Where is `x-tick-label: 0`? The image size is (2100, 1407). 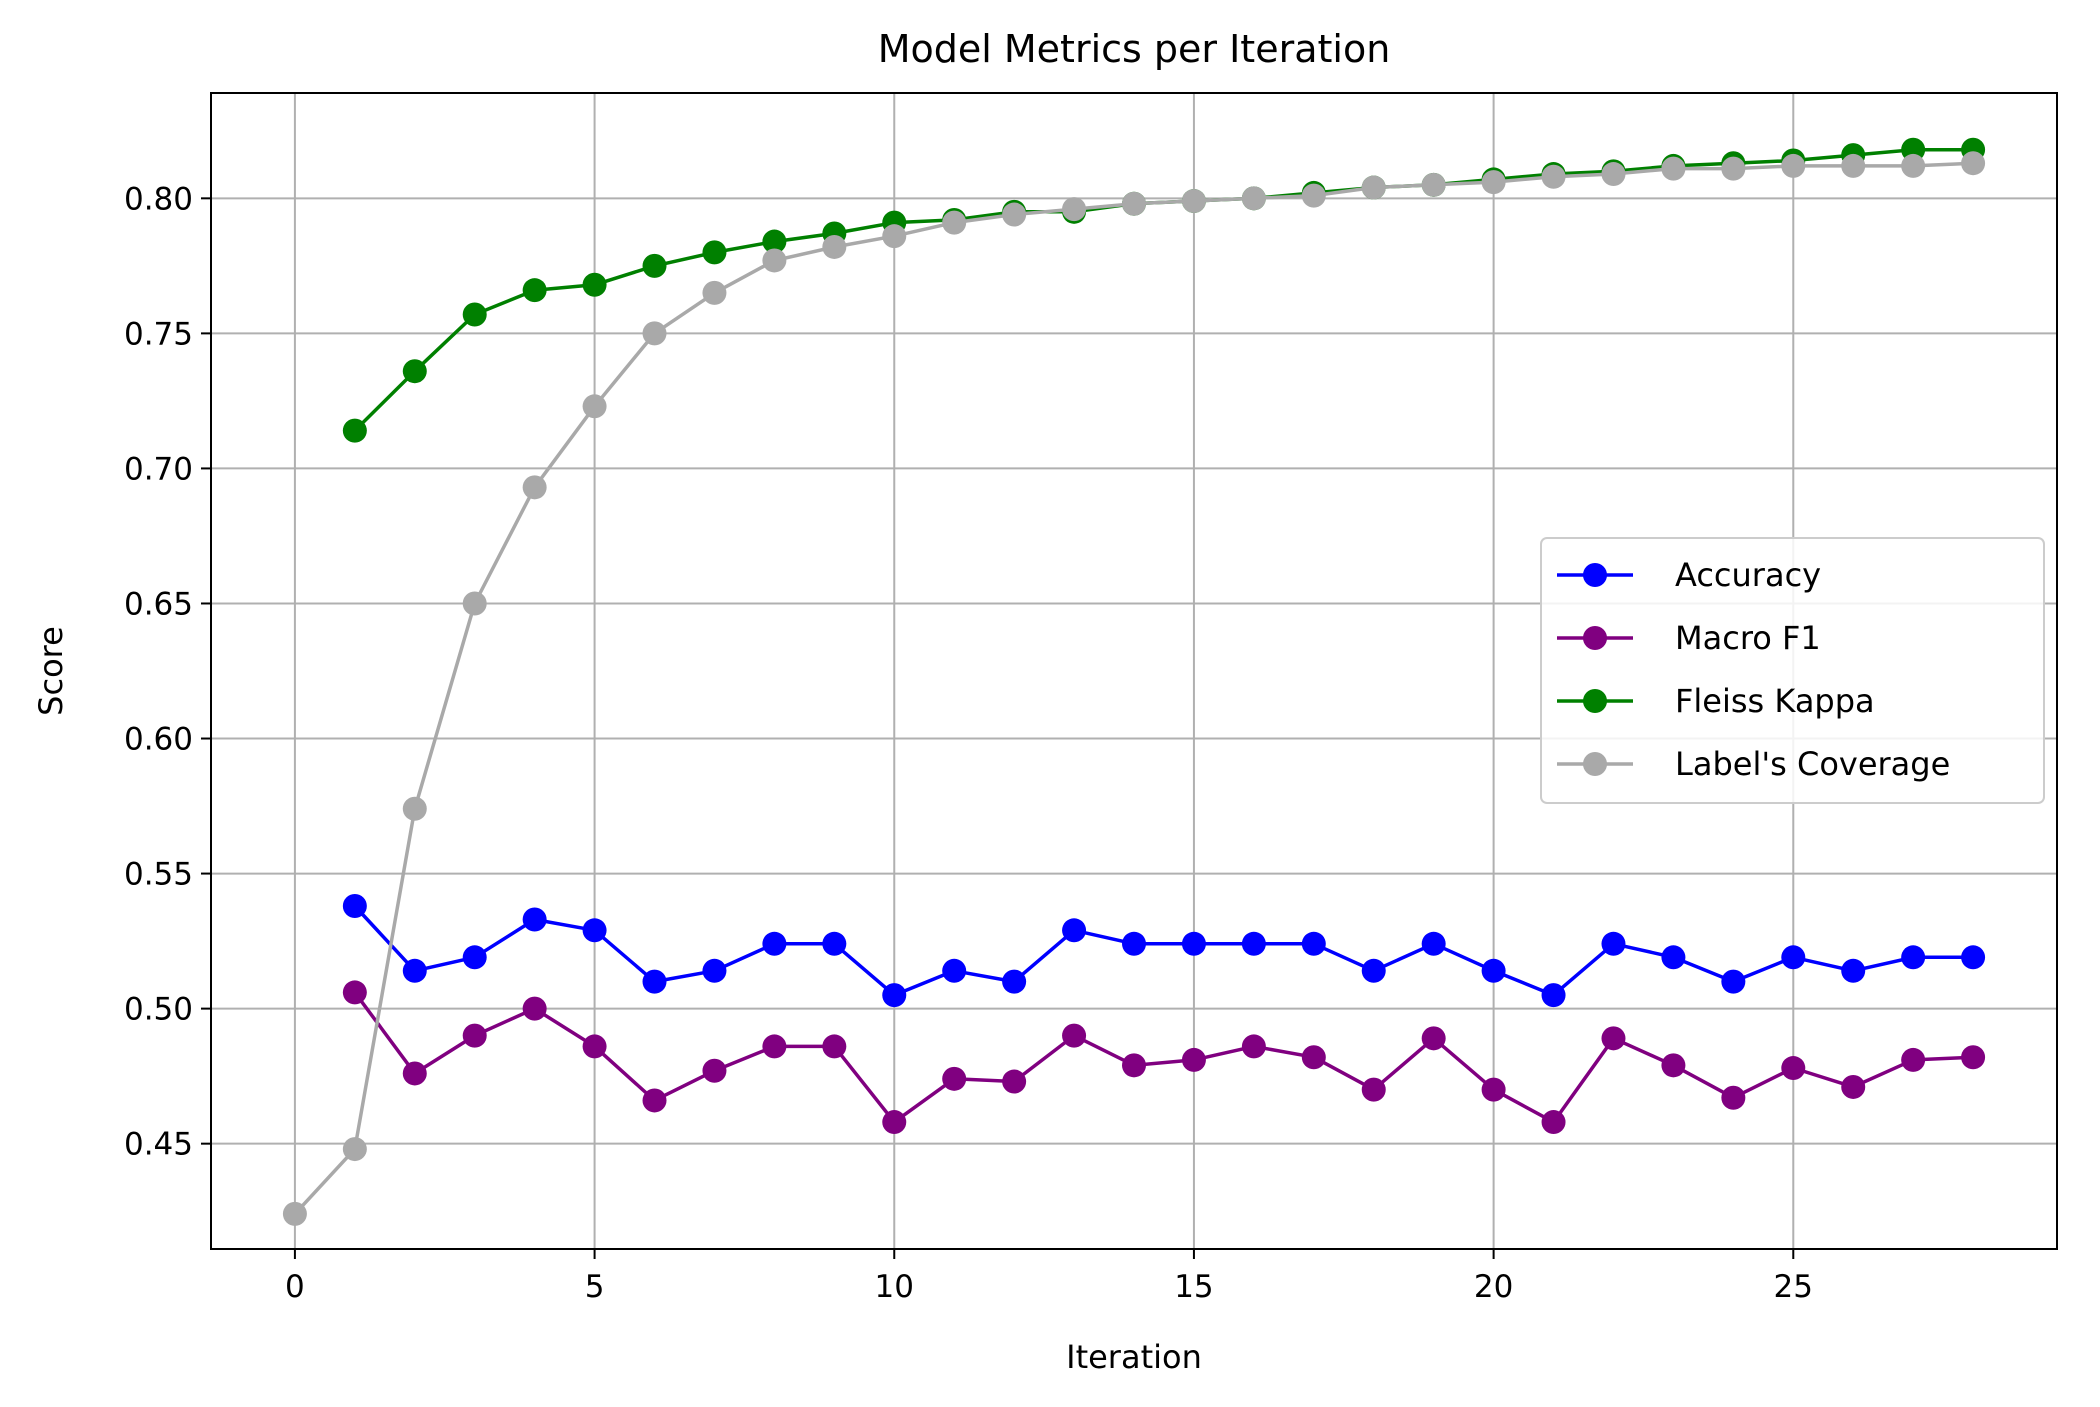
x-tick-label: 0 is located at coordinates (295, 1287).